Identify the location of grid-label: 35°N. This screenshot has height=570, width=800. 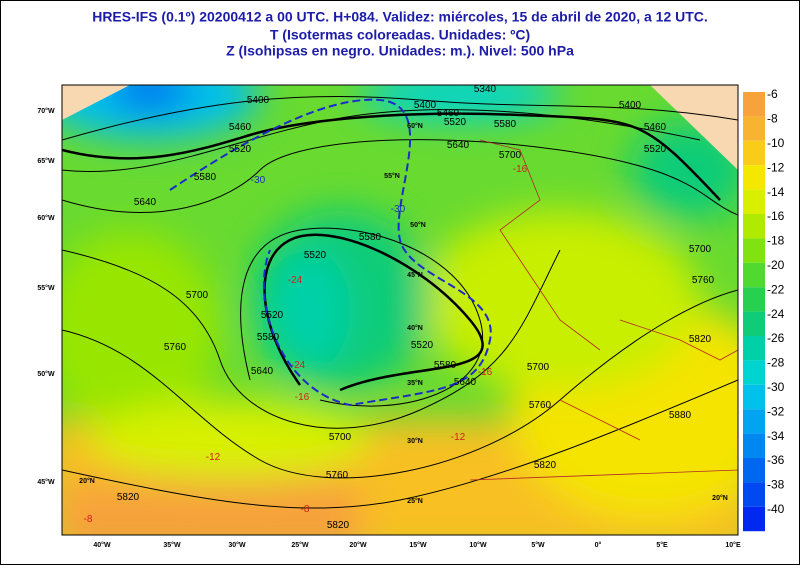
(415, 383).